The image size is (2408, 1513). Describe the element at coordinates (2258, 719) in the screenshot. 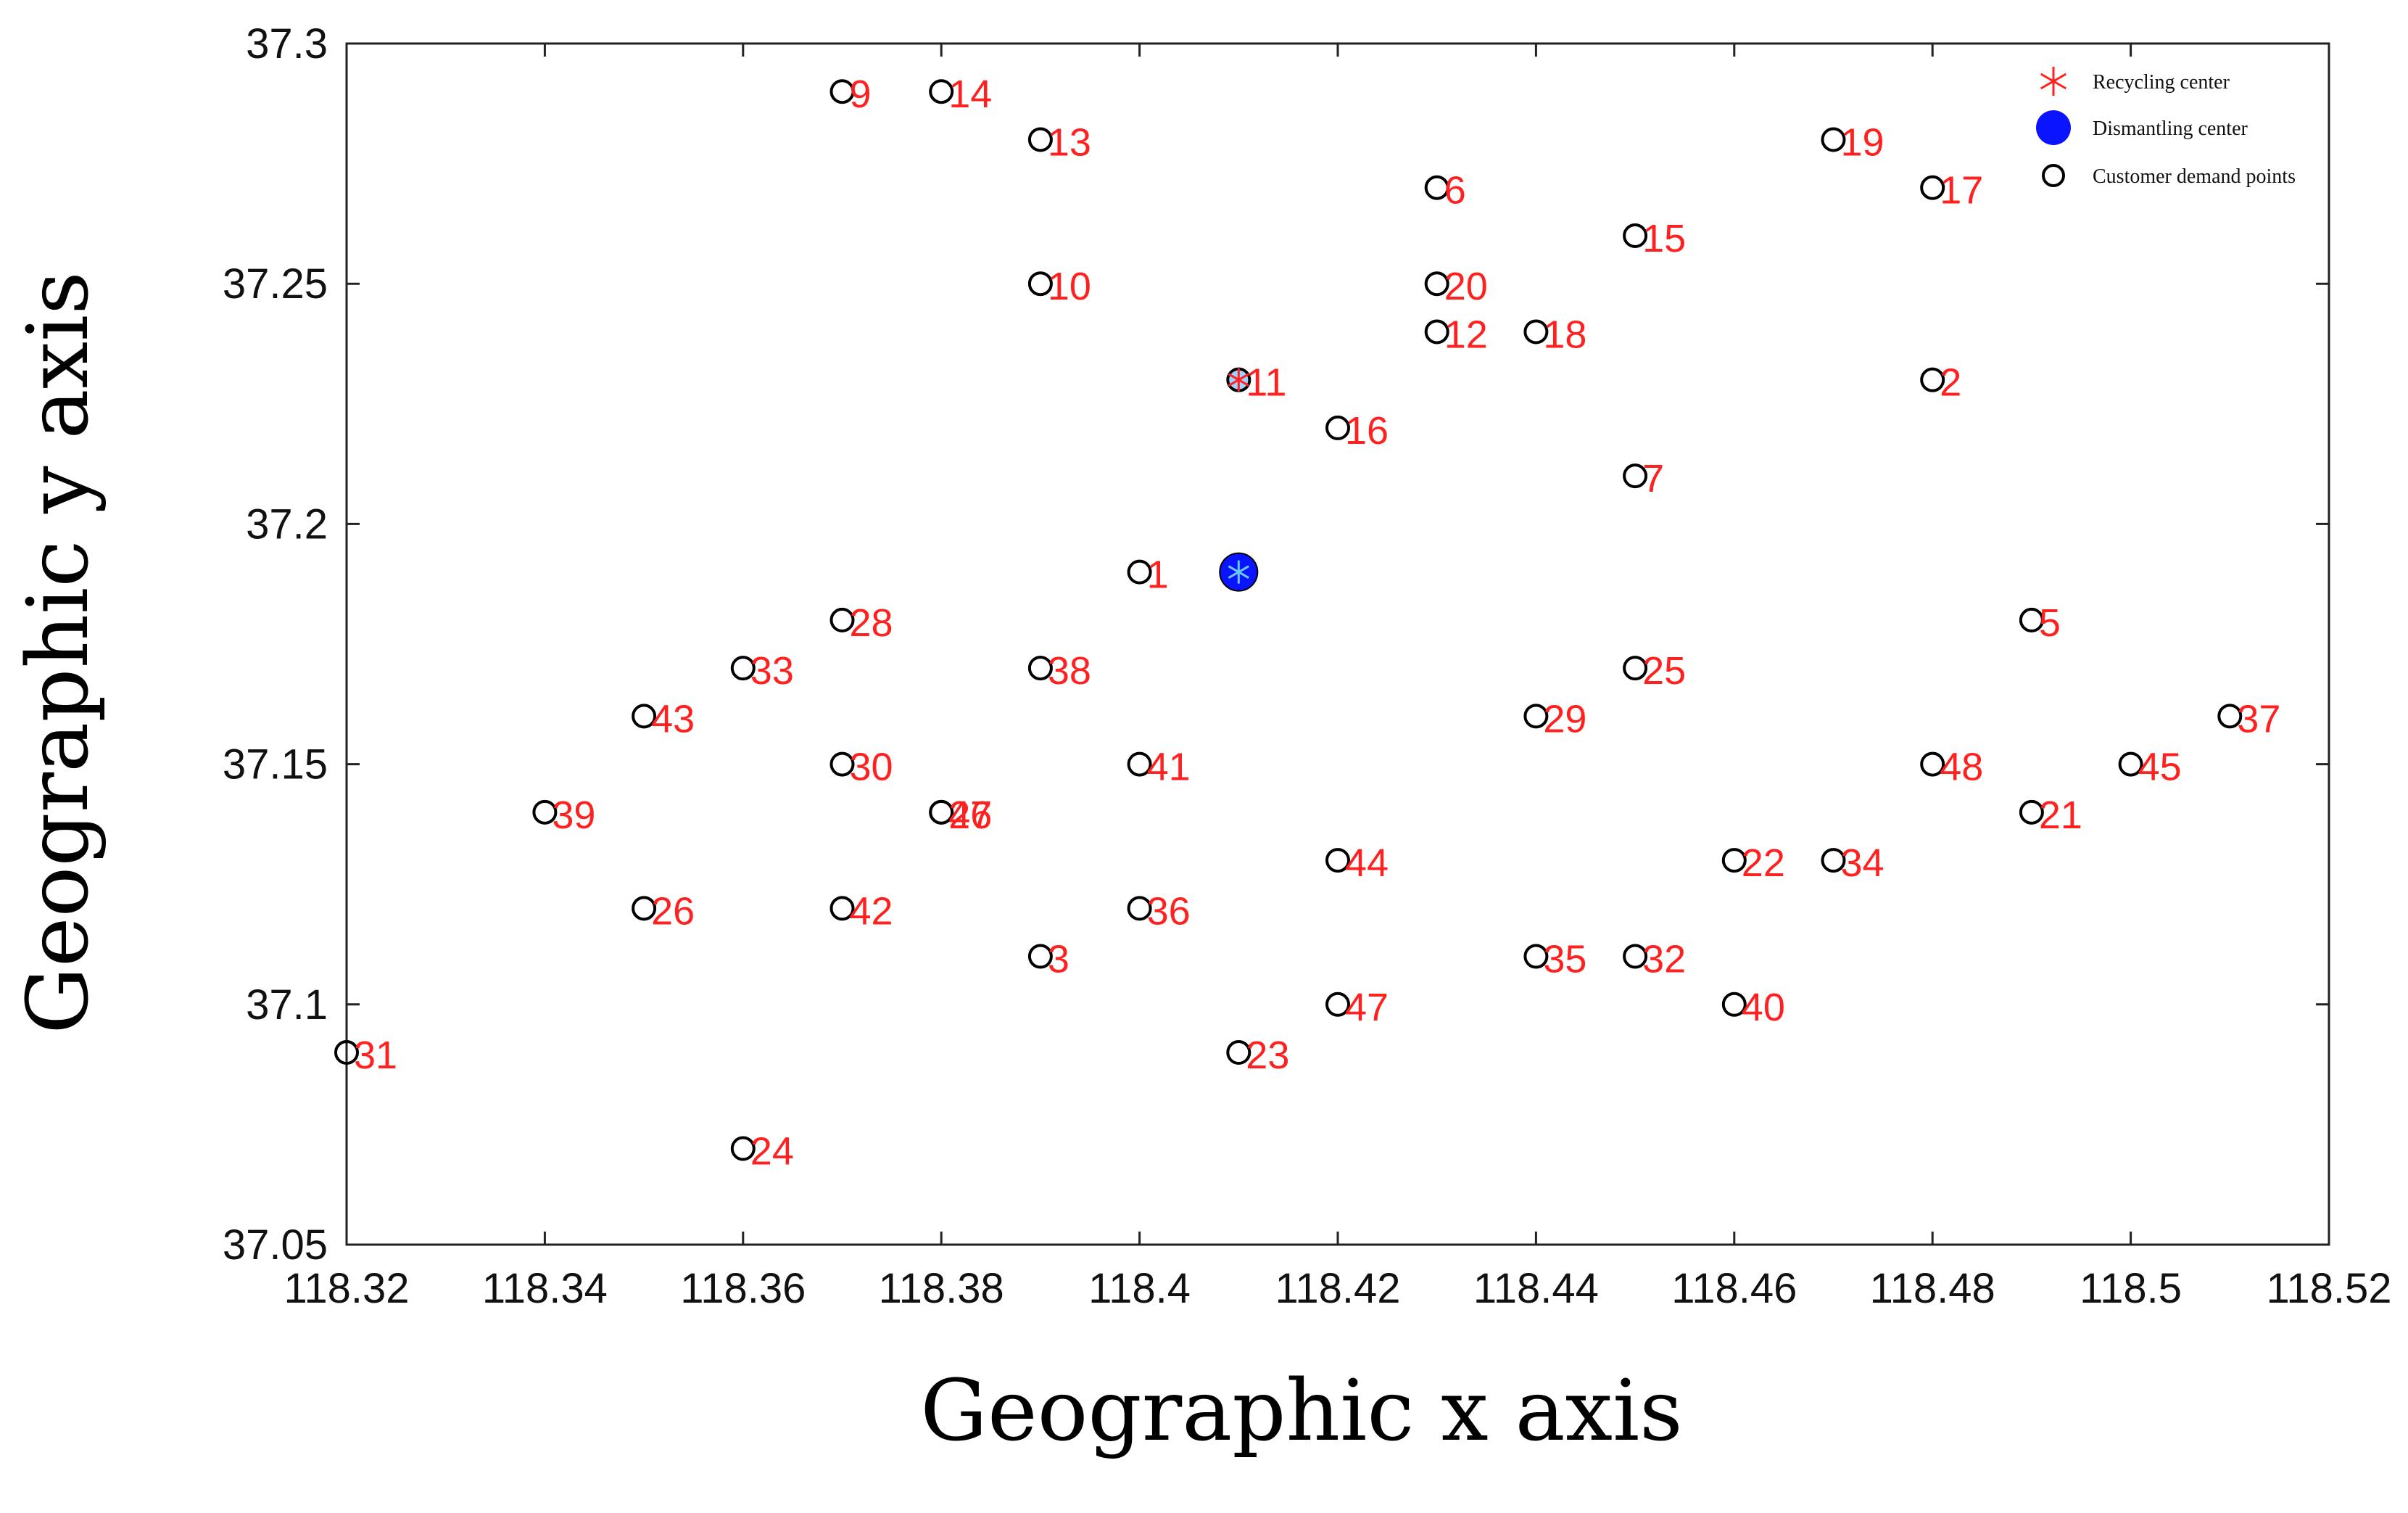

I see `customer-point-label: 37` at that location.